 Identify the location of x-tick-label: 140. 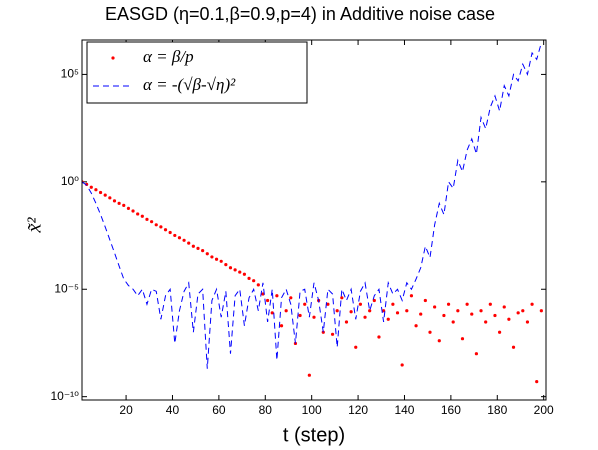
(404, 410).